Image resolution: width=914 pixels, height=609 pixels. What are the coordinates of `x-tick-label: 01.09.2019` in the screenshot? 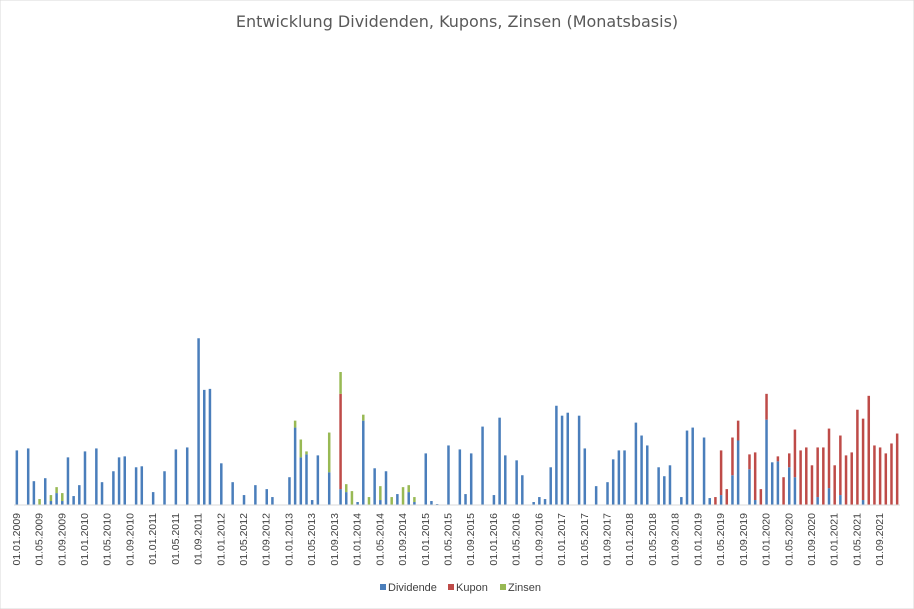 It's located at (744, 539).